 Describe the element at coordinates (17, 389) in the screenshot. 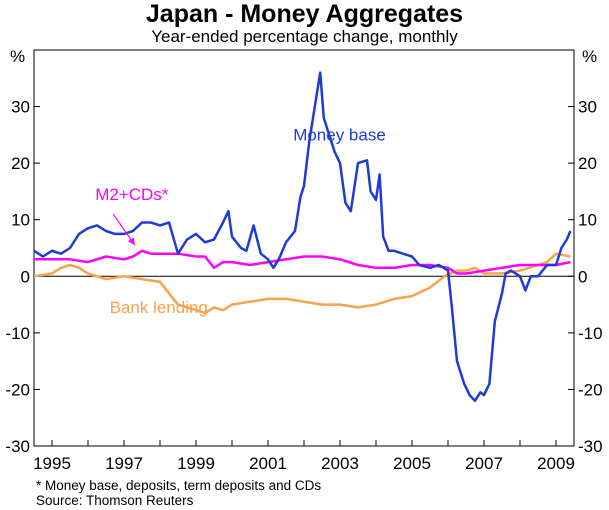

I see `y-tick-label-left: -20` at that location.